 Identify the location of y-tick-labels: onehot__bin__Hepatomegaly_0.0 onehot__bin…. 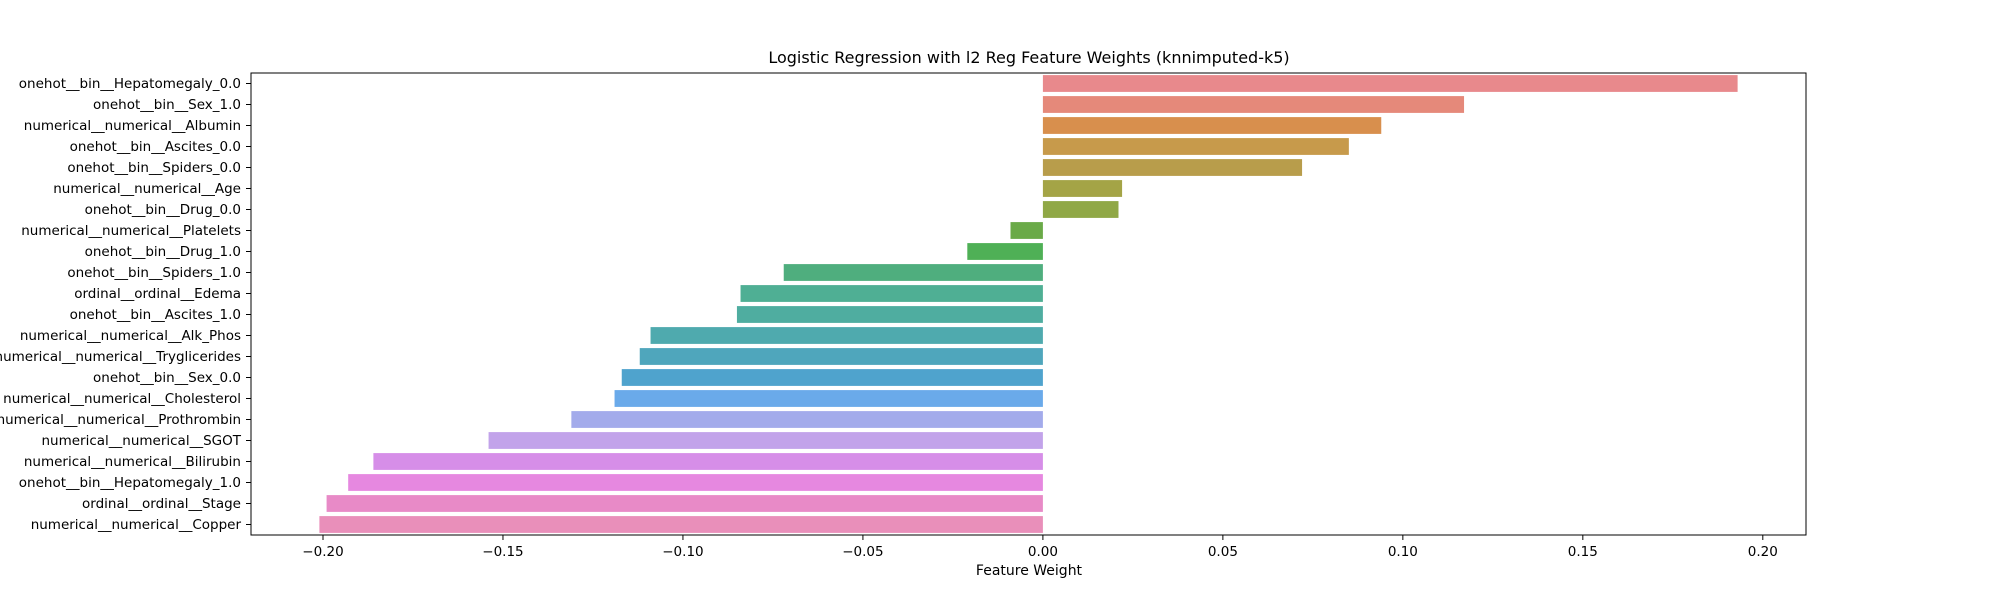
(125, 304).